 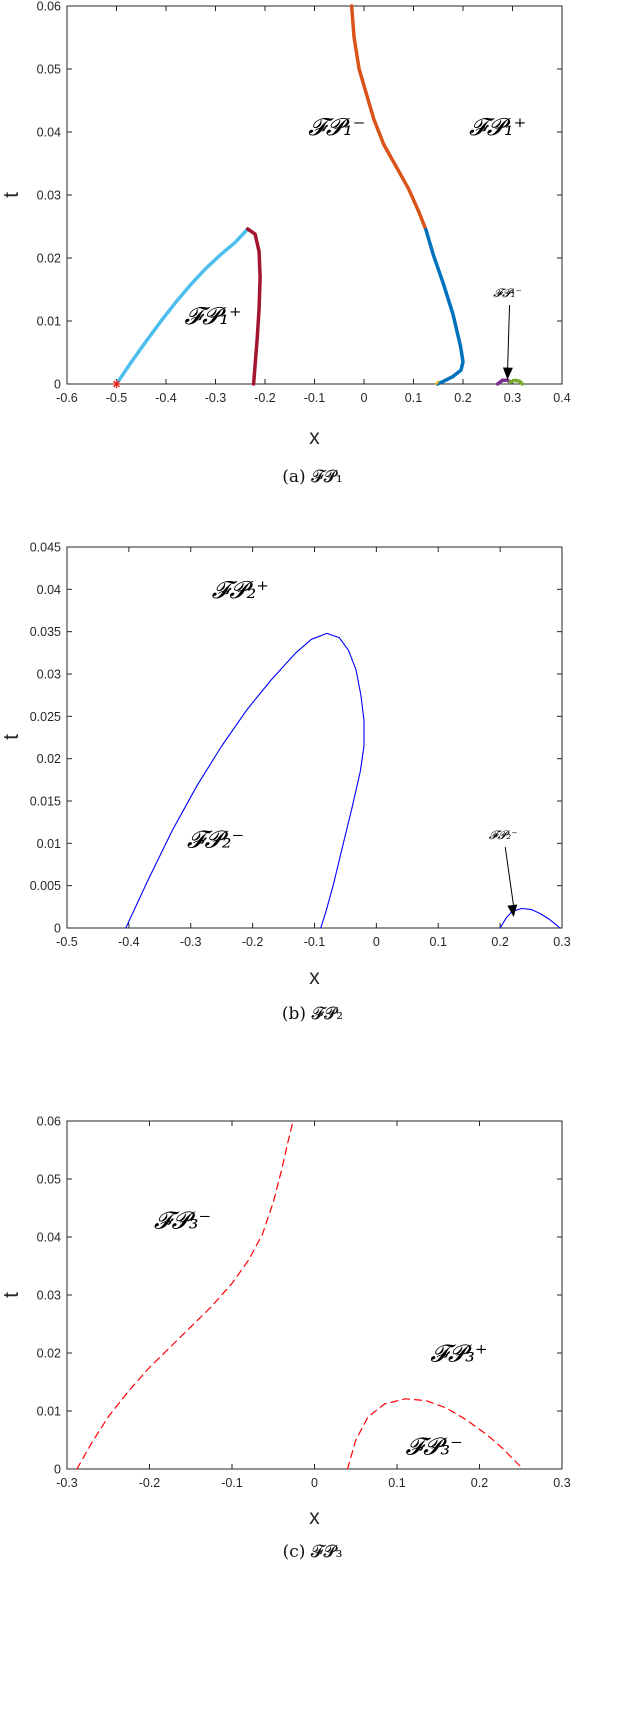 I want to click on c3-x-tick-label: 0, so click(x=314, y=1483).